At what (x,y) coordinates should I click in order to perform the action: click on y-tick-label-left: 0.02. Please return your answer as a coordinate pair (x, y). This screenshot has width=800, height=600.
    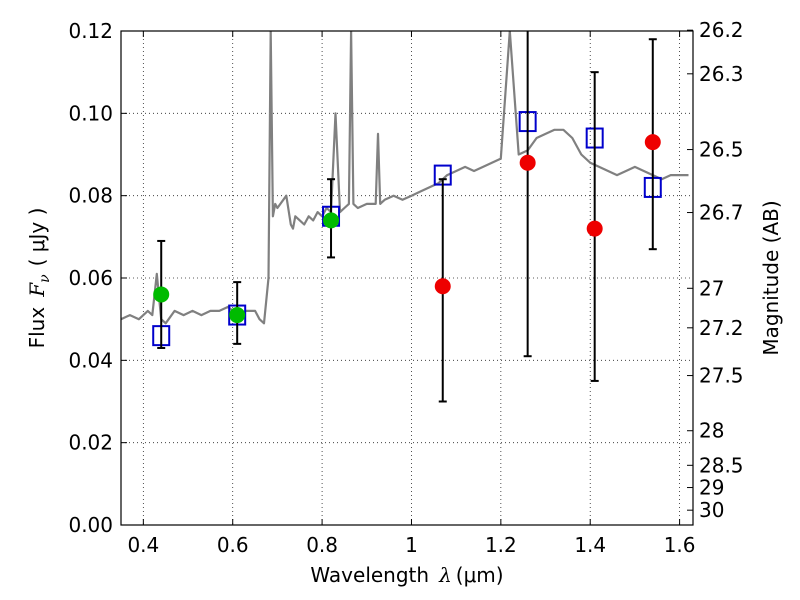
    Looking at the image, I should click on (90, 443).